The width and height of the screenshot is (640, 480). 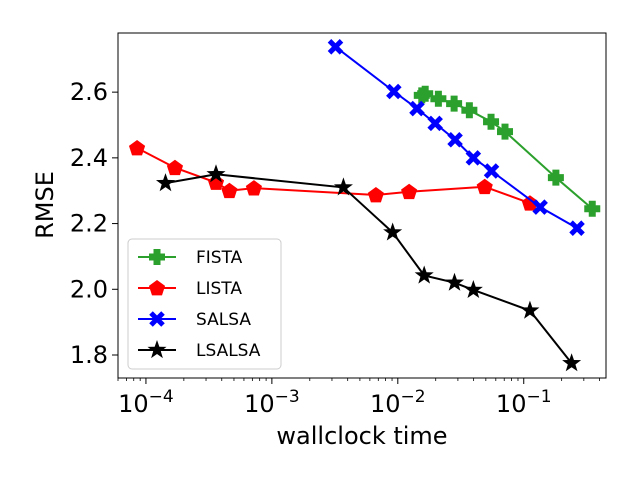 What do you see at coordinates (89, 355) in the screenshot?
I see `y-tick-label-0: 1.8` at bounding box center [89, 355].